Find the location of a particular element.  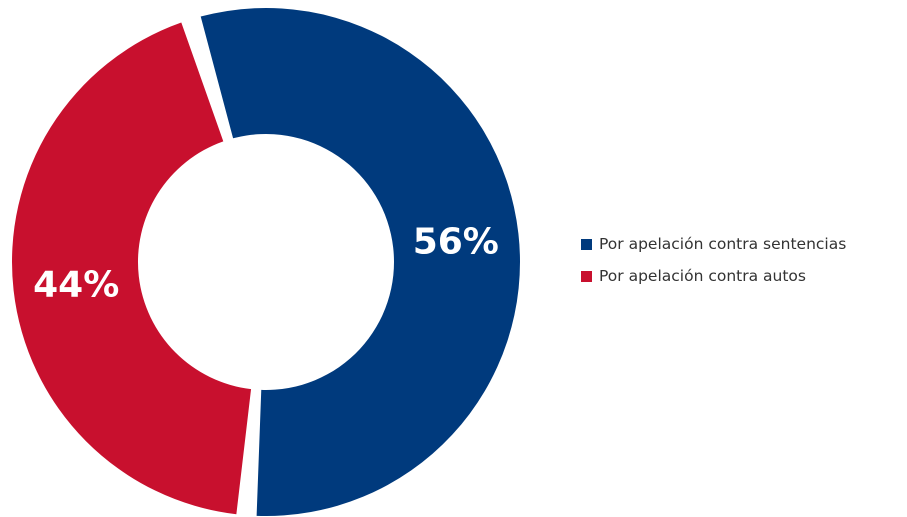

legend-item-sentencias: Por apelación contra sentencias is located at coordinates (713, 244).